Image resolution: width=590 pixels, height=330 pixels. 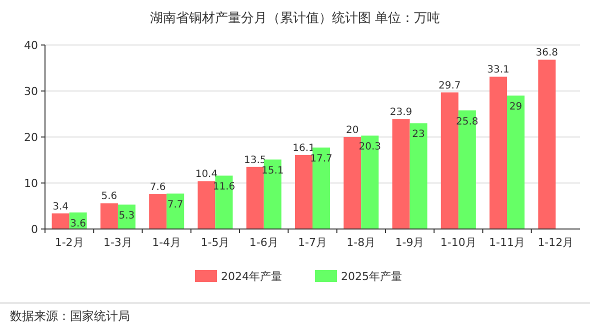 I want to click on data-label: 10.4, so click(x=206, y=174).